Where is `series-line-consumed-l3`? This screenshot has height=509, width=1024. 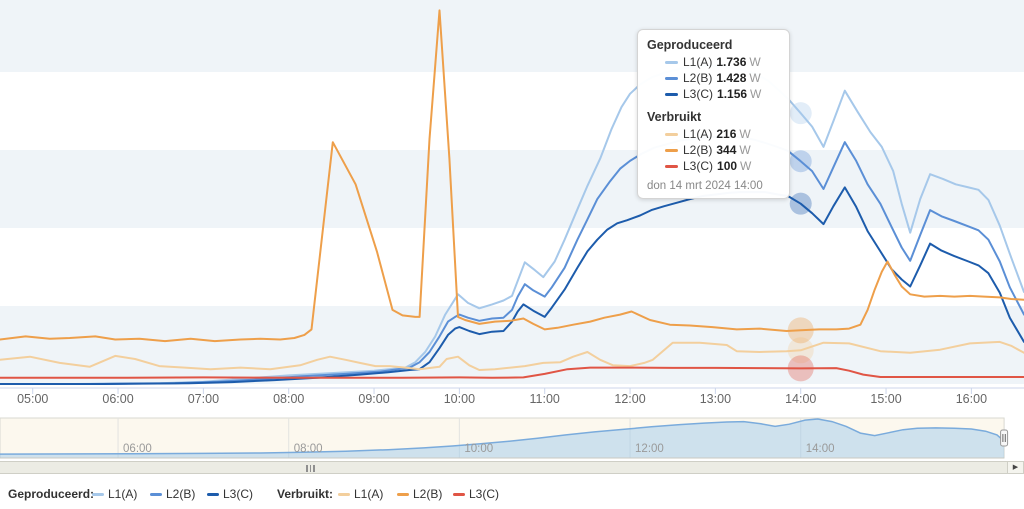
series-line-consumed-l3 is located at coordinates (512, 372).